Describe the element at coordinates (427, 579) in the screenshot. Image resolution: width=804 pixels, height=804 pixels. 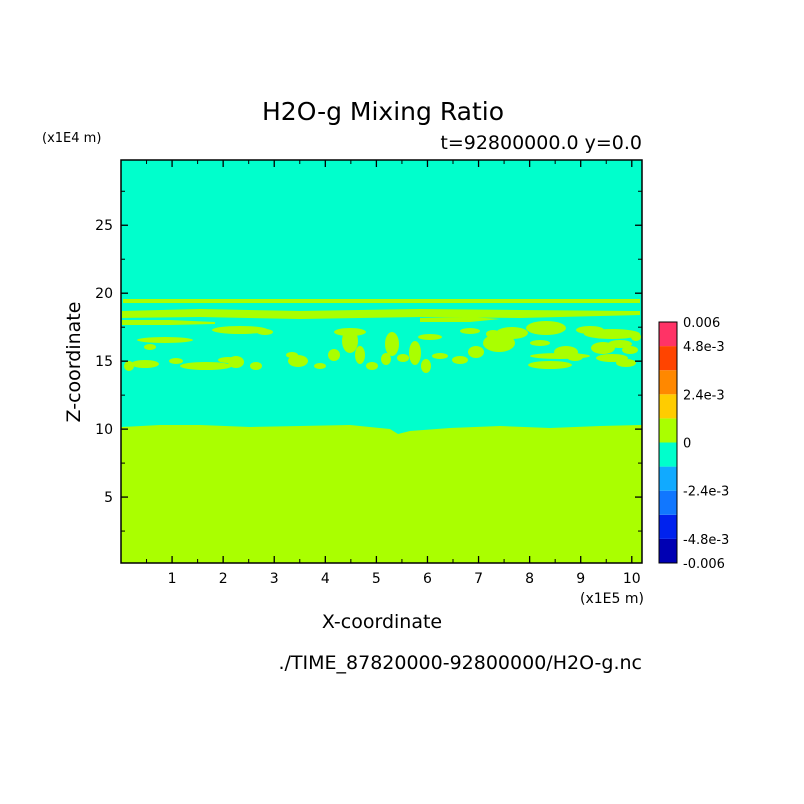
I see `x-tick-label: 6` at that location.